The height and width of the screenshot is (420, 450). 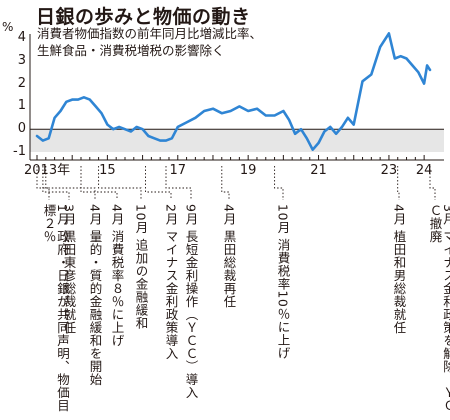 I want to click on subtitle-line-1: 消費者物価指数の前年同月比増減比率、, so click(x=150, y=33).